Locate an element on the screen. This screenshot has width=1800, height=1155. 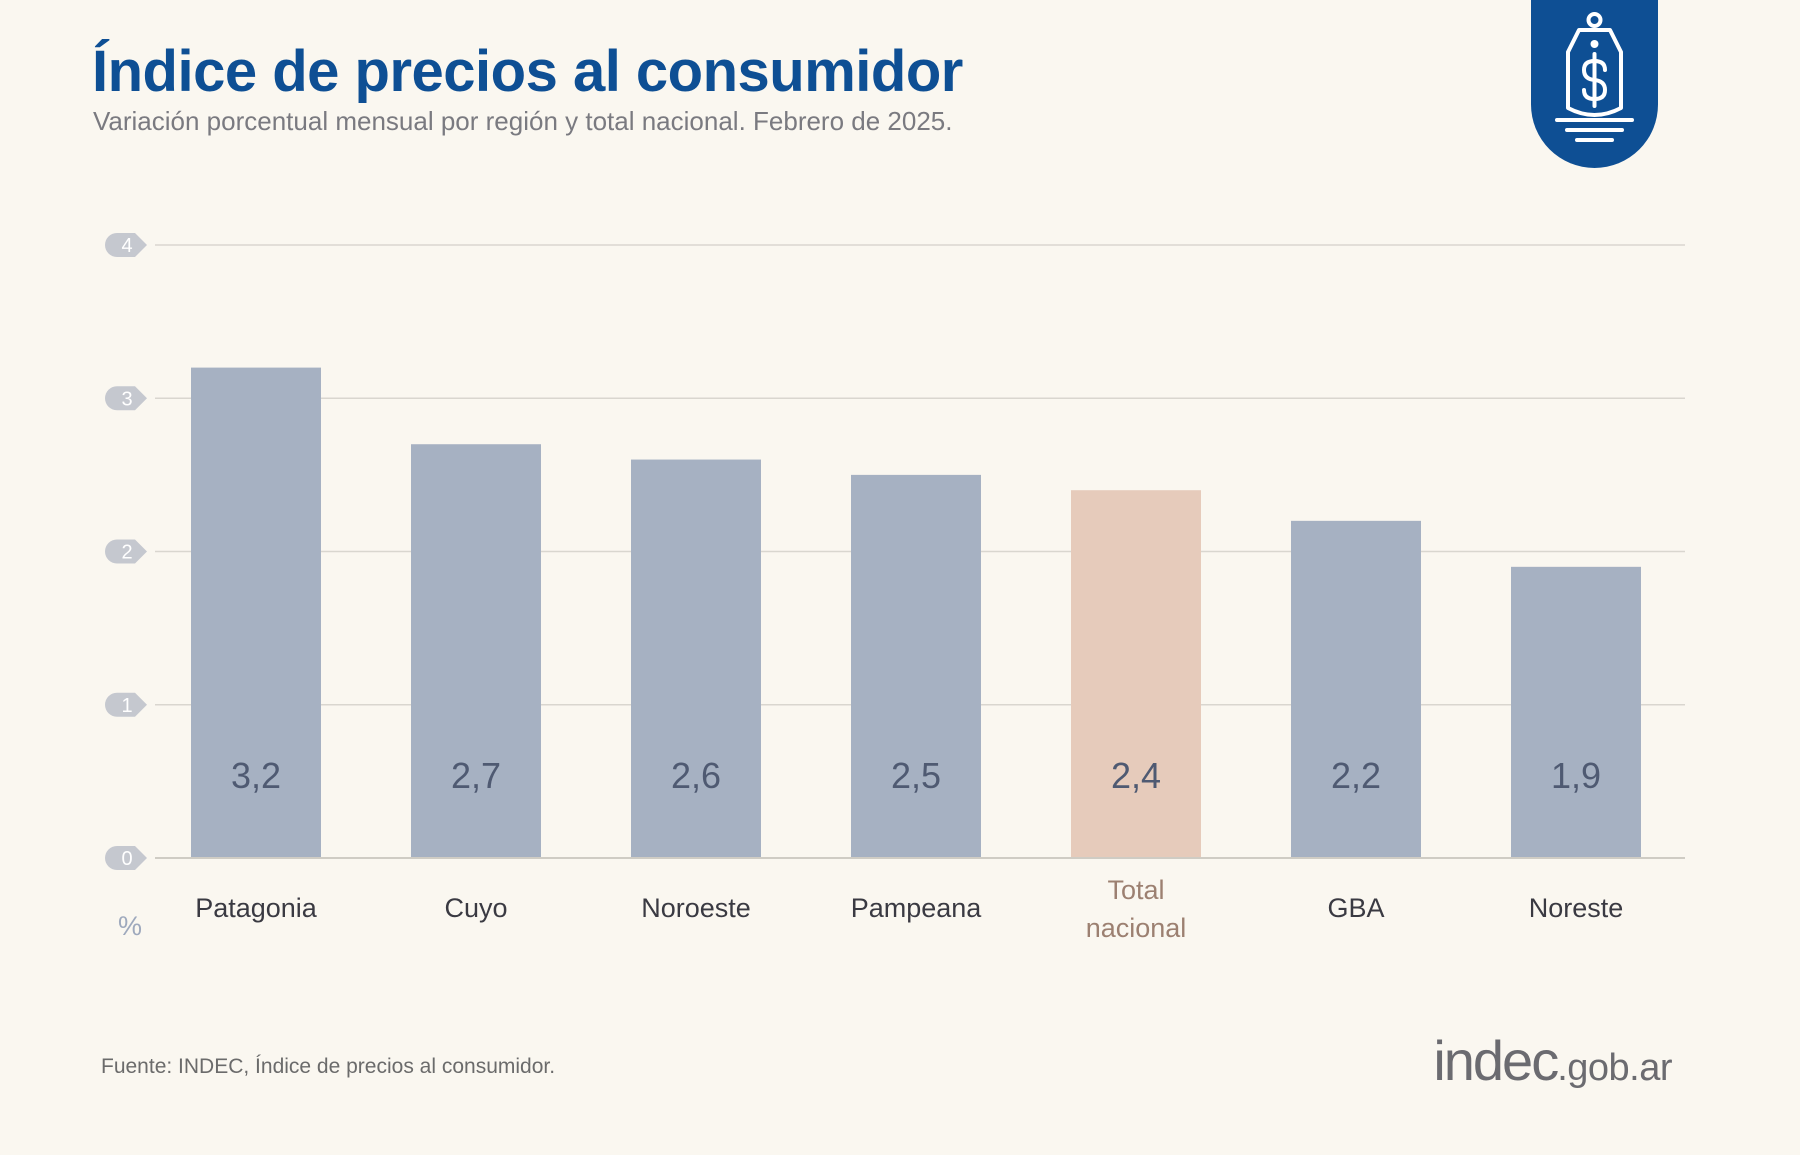
bar-value-label: 2,4 is located at coordinates (1136, 775).